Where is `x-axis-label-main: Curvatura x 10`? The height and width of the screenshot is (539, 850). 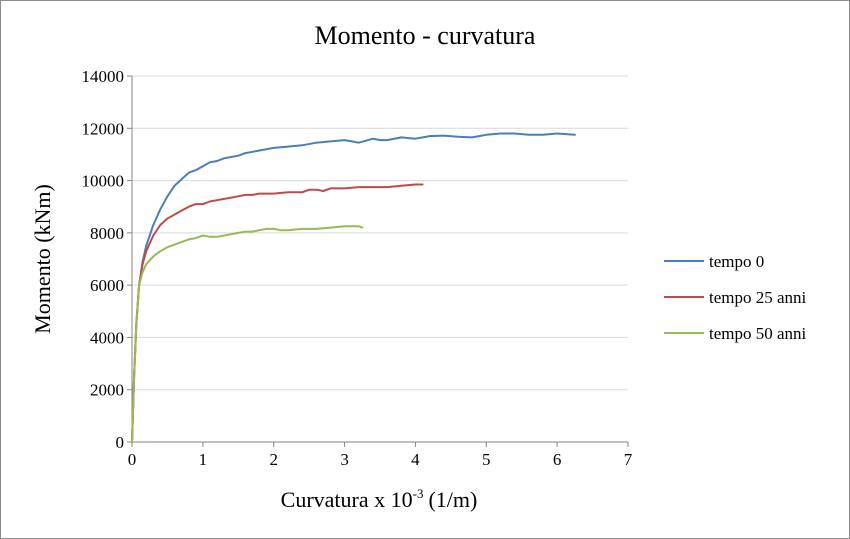 x-axis-label-main: Curvatura x 10 is located at coordinates (347, 499).